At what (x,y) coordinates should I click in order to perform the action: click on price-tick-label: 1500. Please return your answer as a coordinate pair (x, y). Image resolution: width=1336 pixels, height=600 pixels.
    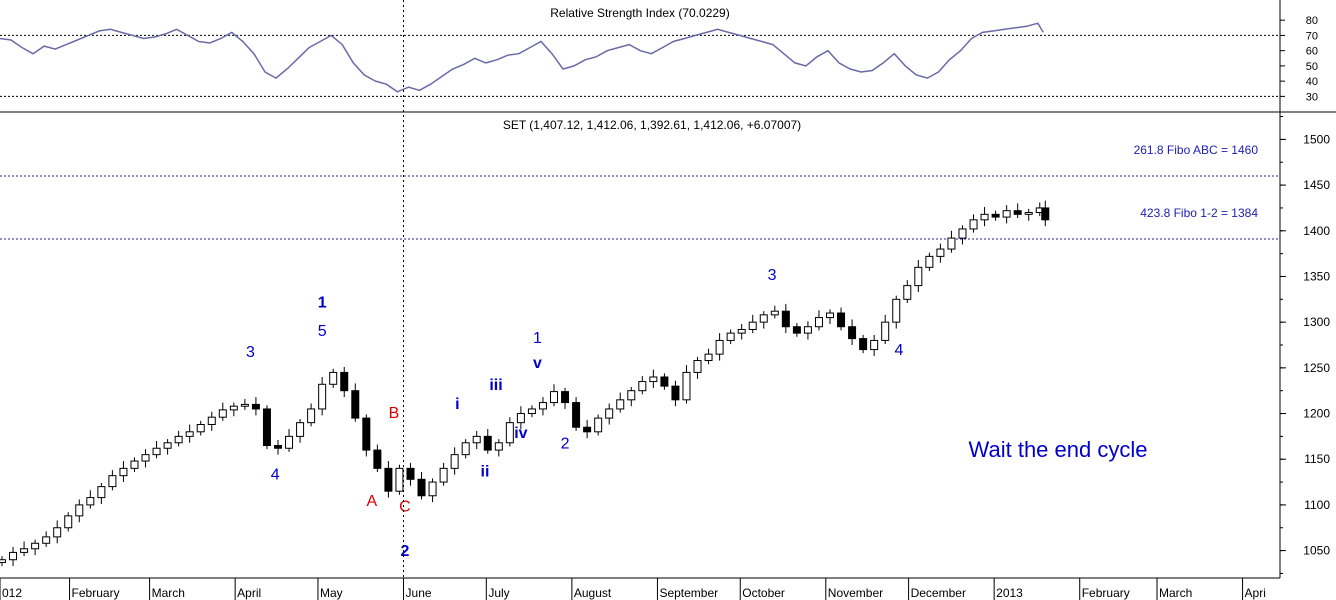
    Looking at the image, I should click on (1316, 139).